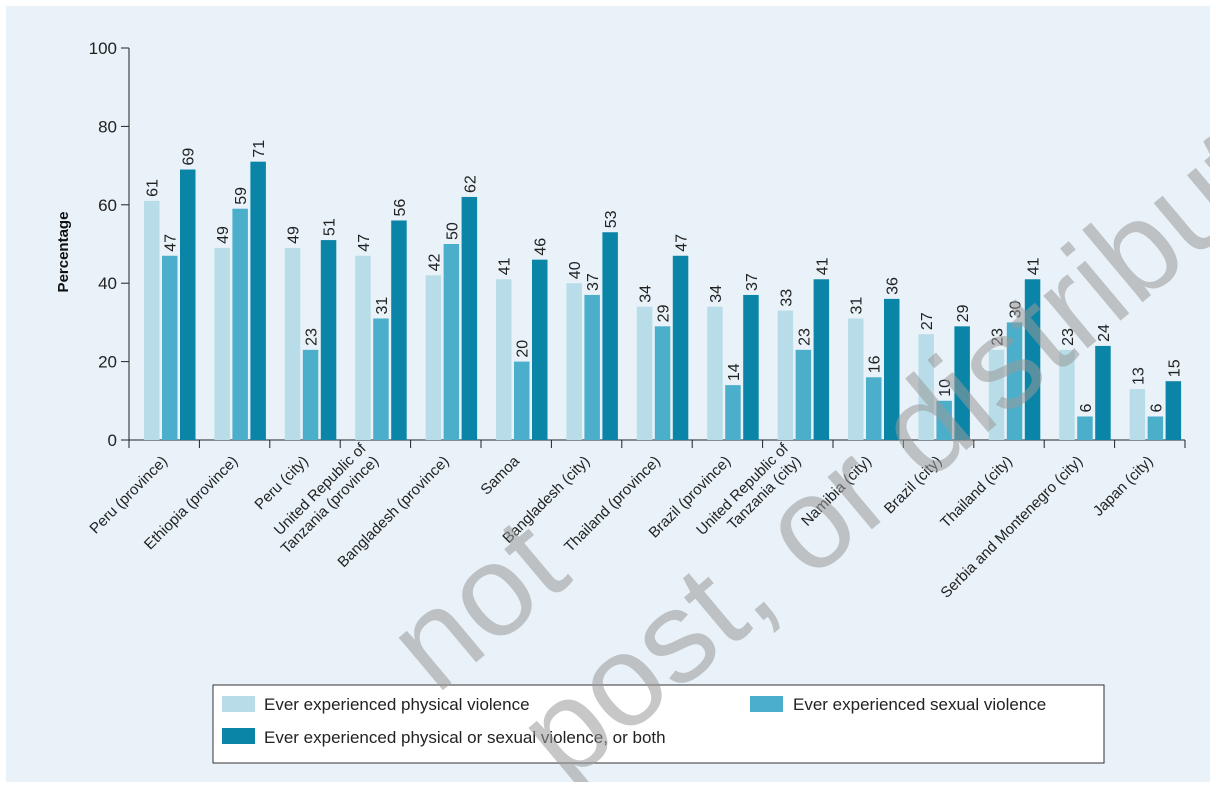  I want to click on y-tick-label: 60, so click(107, 205).